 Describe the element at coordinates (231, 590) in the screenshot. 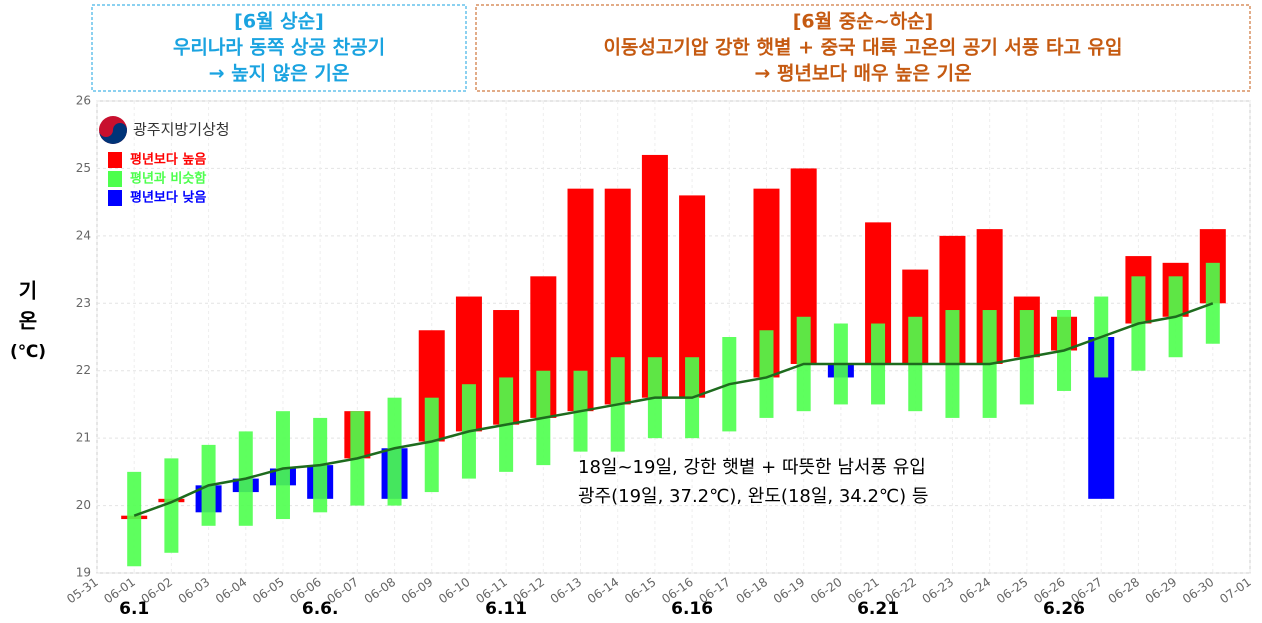

I see `x-tick-label: 06-04` at that location.